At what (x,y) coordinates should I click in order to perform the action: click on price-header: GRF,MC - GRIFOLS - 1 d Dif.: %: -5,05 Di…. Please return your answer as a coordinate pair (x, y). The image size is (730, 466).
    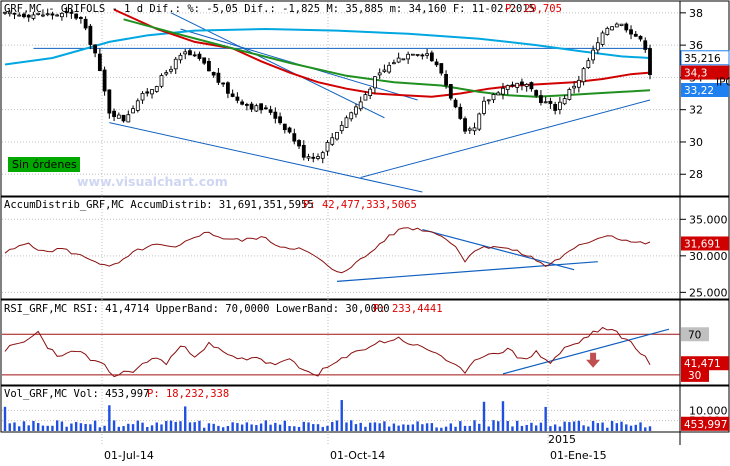
    Looking at the image, I should click on (269, 9).